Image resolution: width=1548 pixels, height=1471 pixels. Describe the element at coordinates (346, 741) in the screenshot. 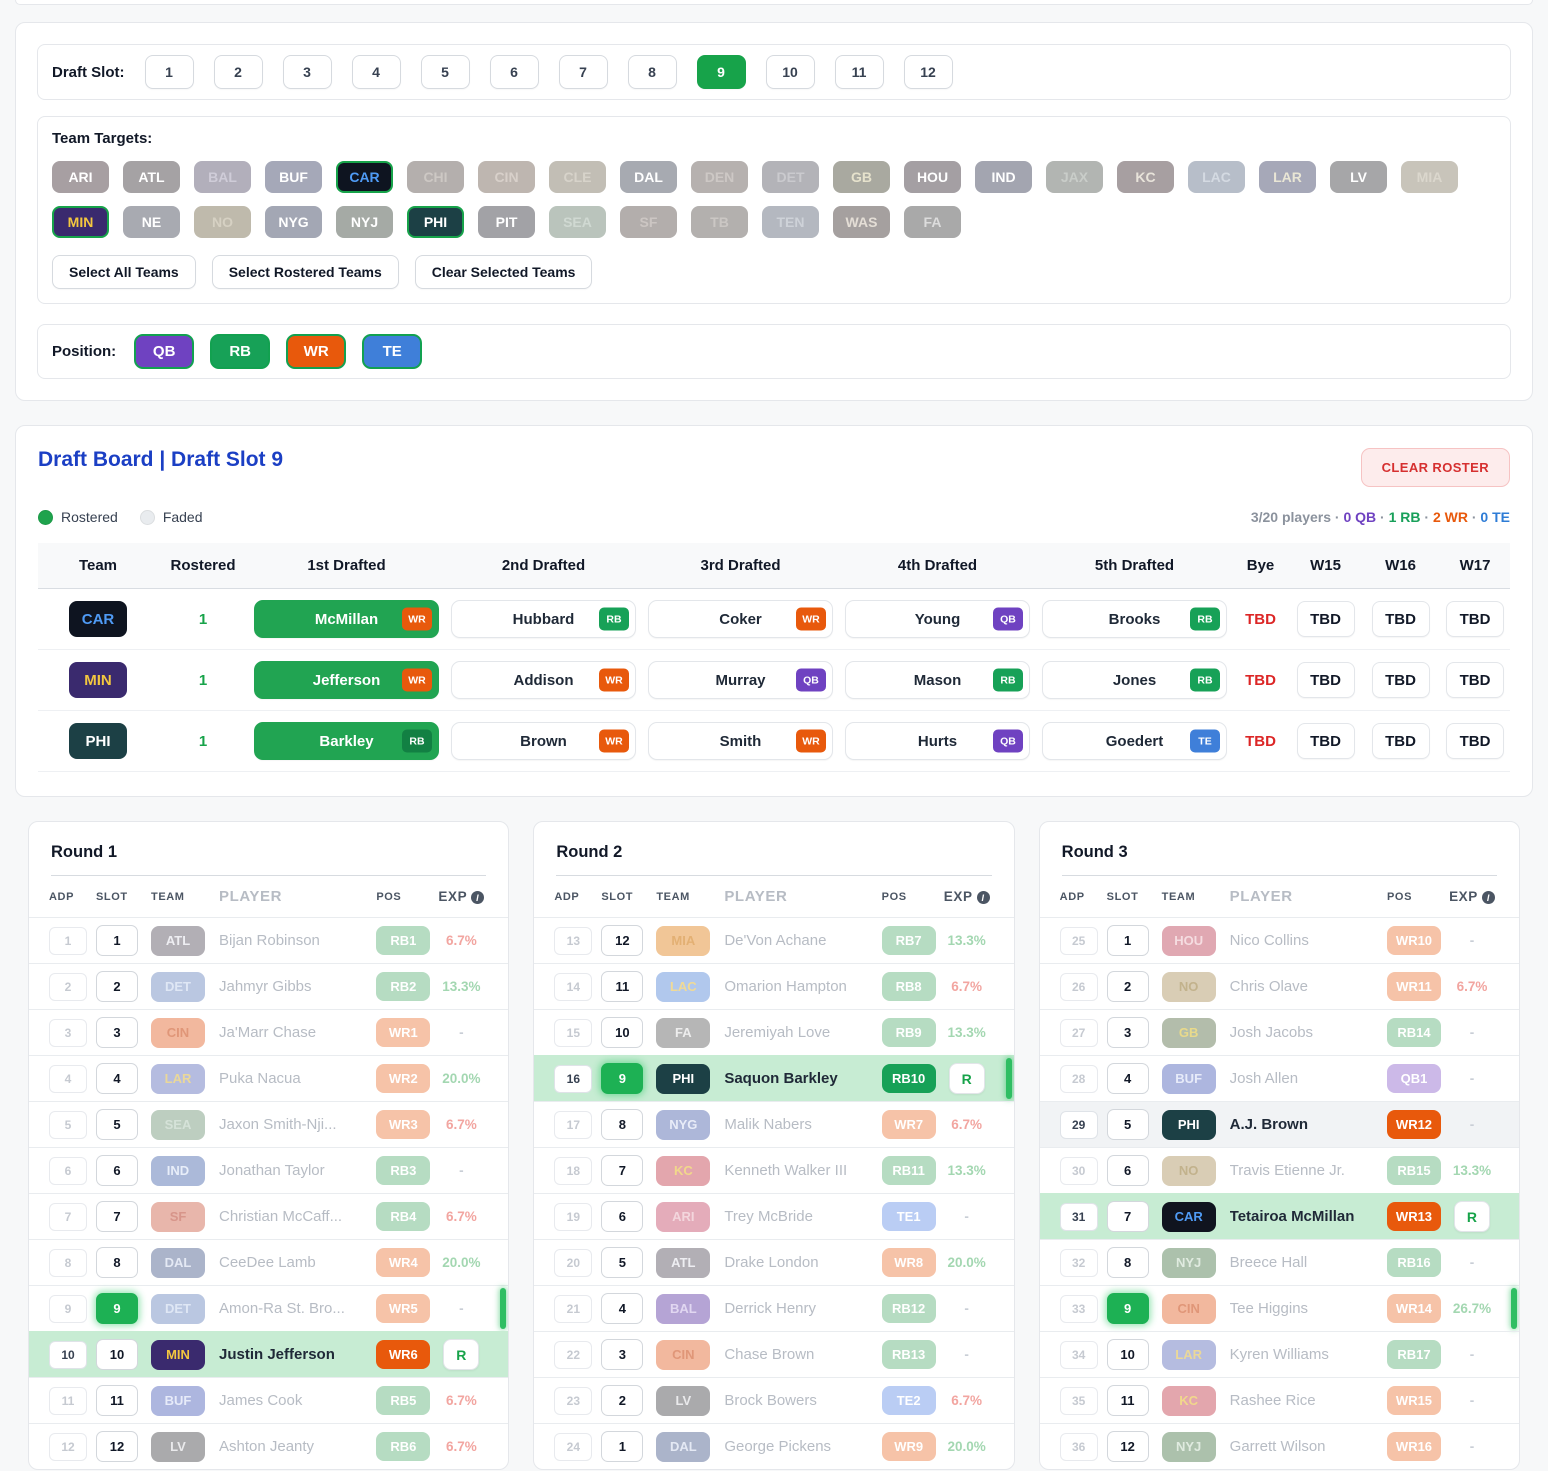

I see `player-pick-barkley: Barkley RB` at that location.